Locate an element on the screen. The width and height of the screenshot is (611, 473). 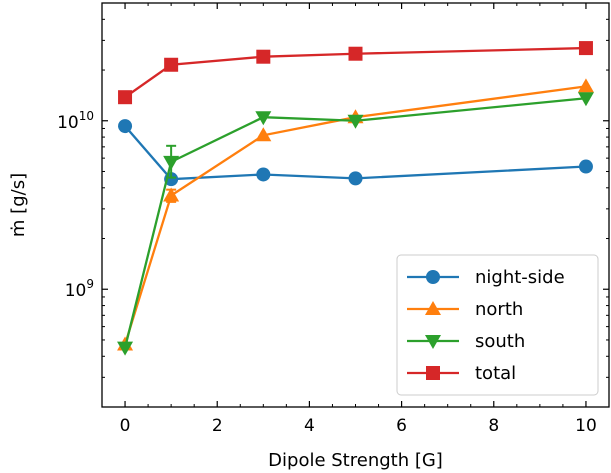
x-tick-label: 8 is located at coordinates (493, 426).